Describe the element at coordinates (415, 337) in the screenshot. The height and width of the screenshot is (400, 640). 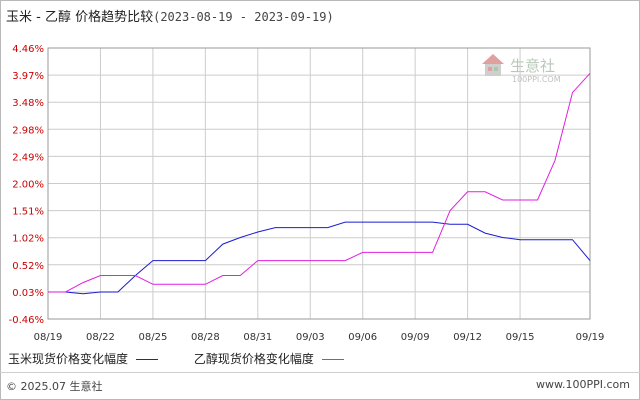
I see `x-tick-label: 09/09` at that location.